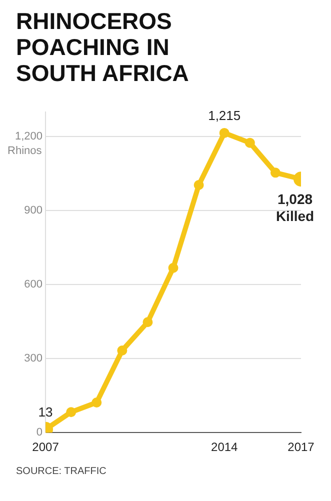 The height and width of the screenshot is (501, 331). Describe the element at coordinates (301, 447) in the screenshot. I see `x-tick-label: 2017` at that location.